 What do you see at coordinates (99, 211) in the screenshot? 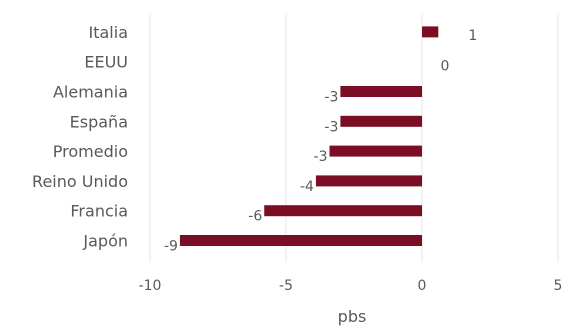
I see `category-label: Francia` at bounding box center [99, 211].